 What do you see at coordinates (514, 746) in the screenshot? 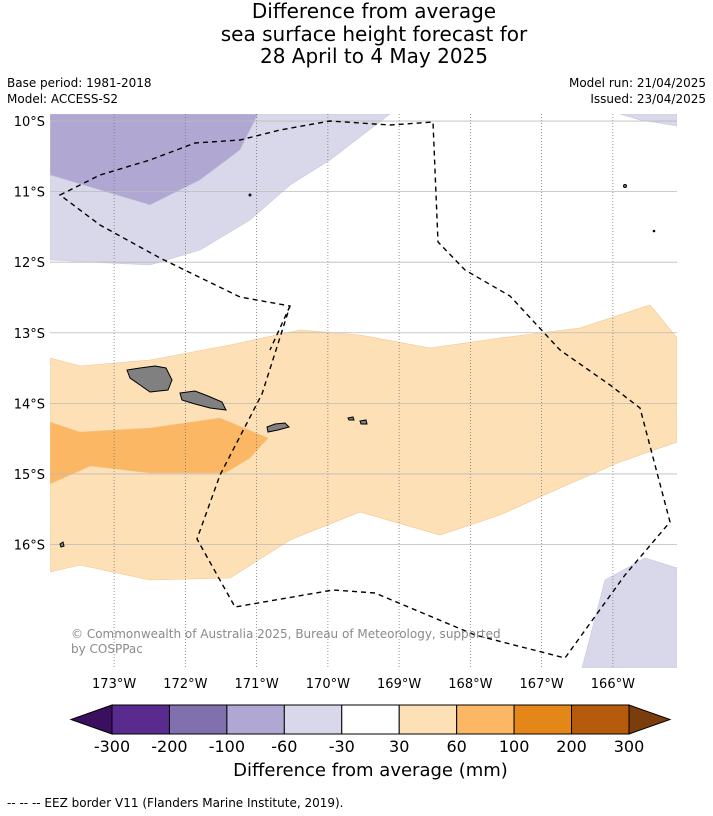
I see `colorbar-tick-label: 100` at bounding box center [514, 746].